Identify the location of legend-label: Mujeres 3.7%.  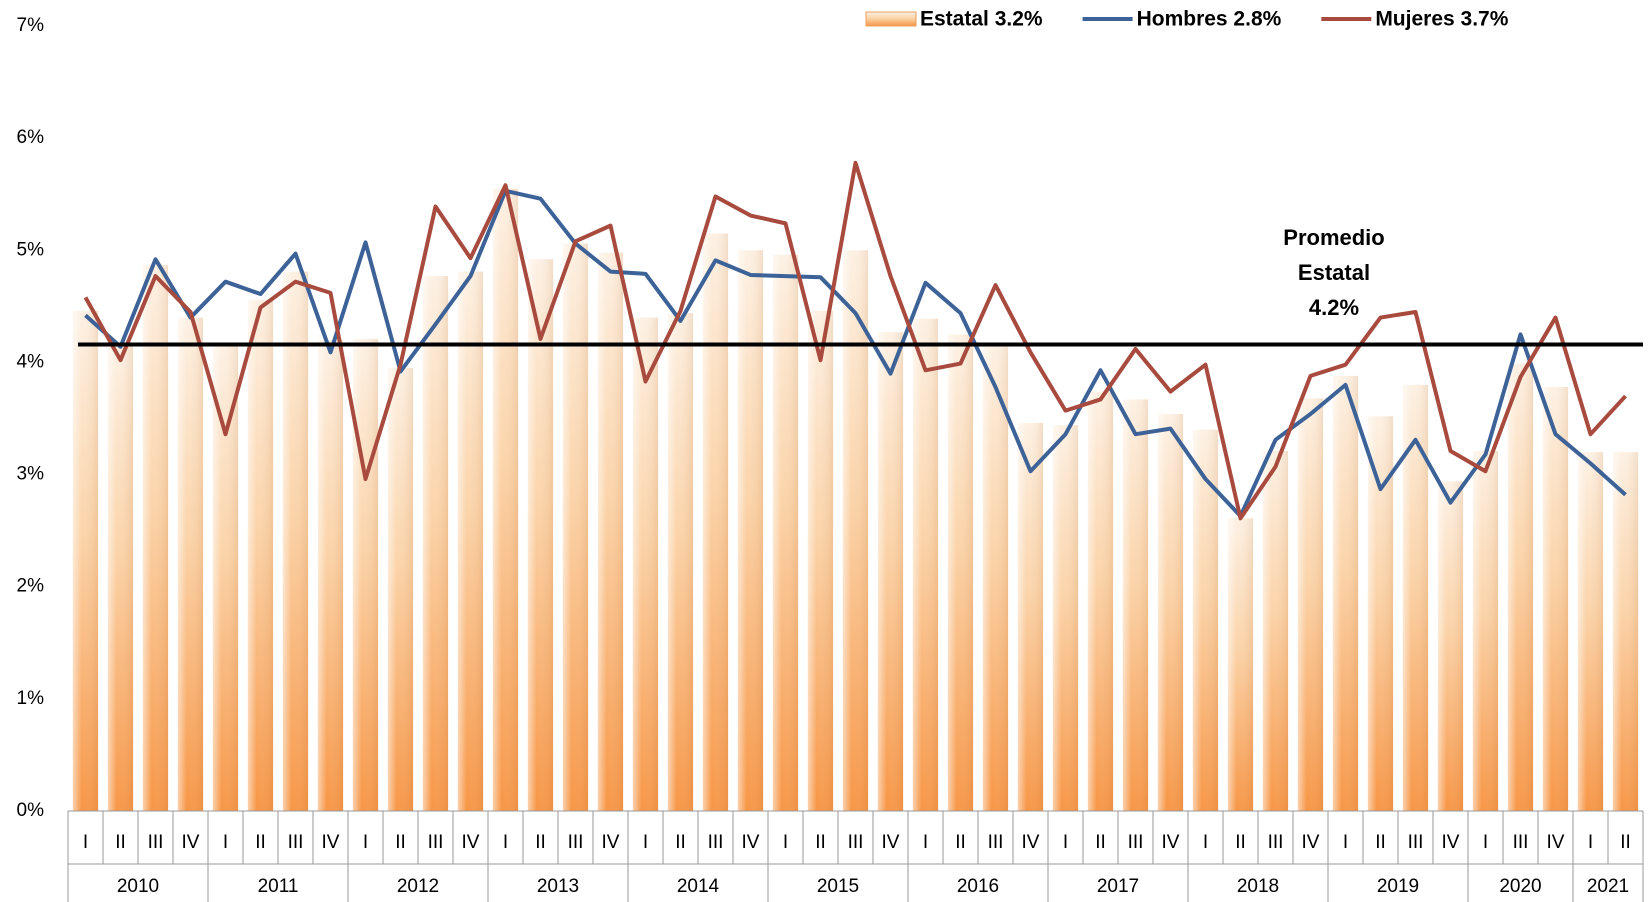
(1441, 19).